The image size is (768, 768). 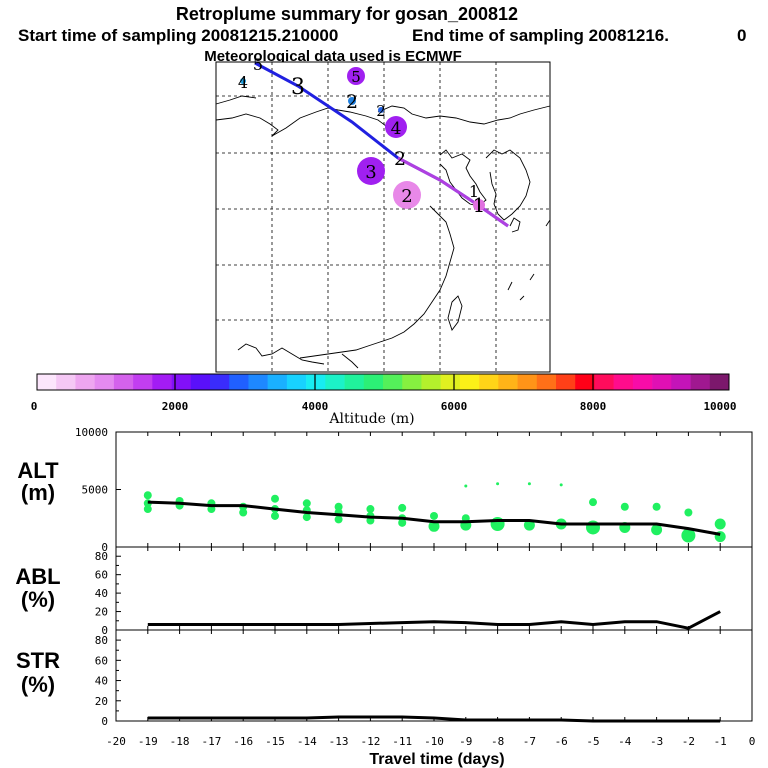 I want to click on x-axis-title: Travel time (days), so click(x=436, y=759).